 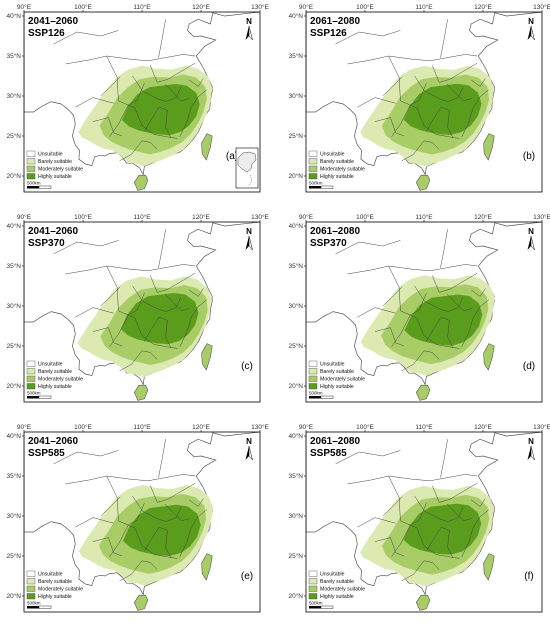 What do you see at coordinates (232, 156) in the screenshot?
I see `panel-label: (a)` at bounding box center [232, 156].